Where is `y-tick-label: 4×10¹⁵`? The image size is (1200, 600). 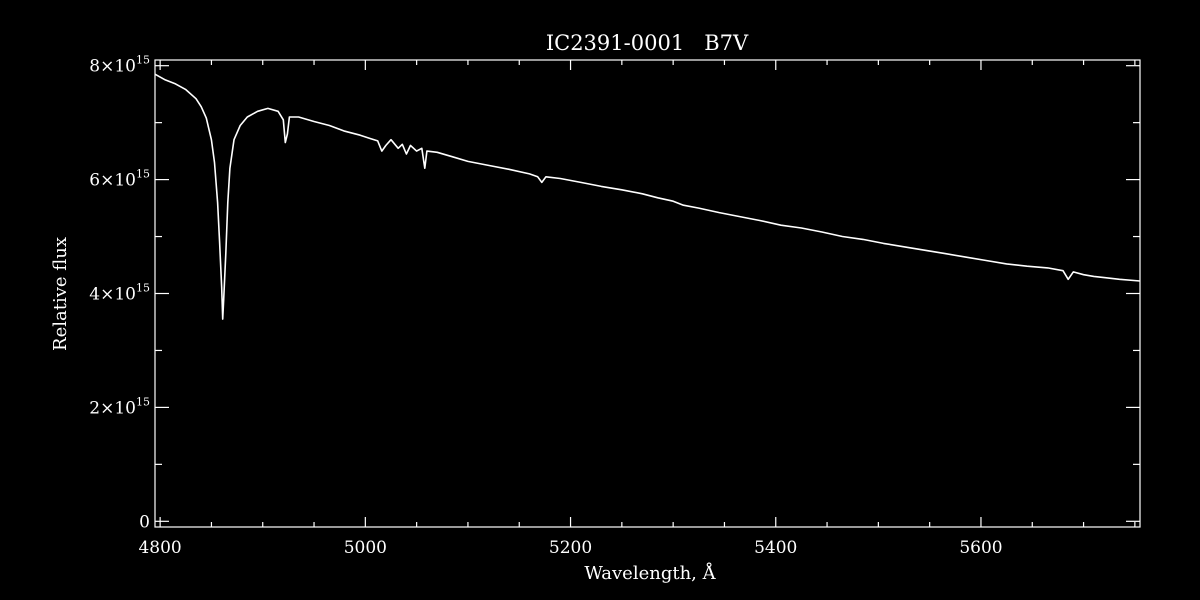 y-tick-label: 4×10¹⁵ is located at coordinates (119, 293).